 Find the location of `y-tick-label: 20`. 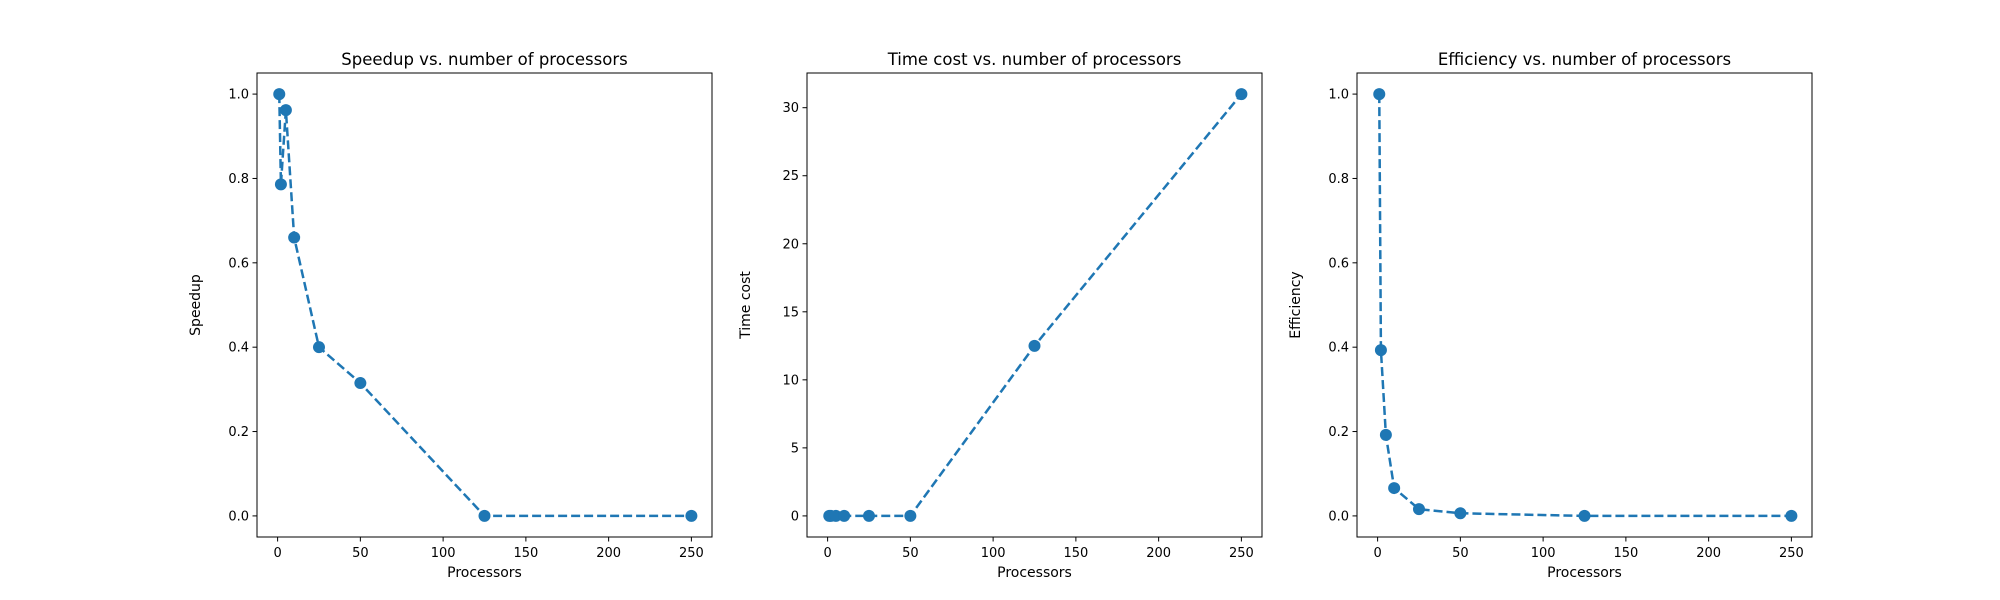

y-tick-label: 20 is located at coordinates (790, 244).